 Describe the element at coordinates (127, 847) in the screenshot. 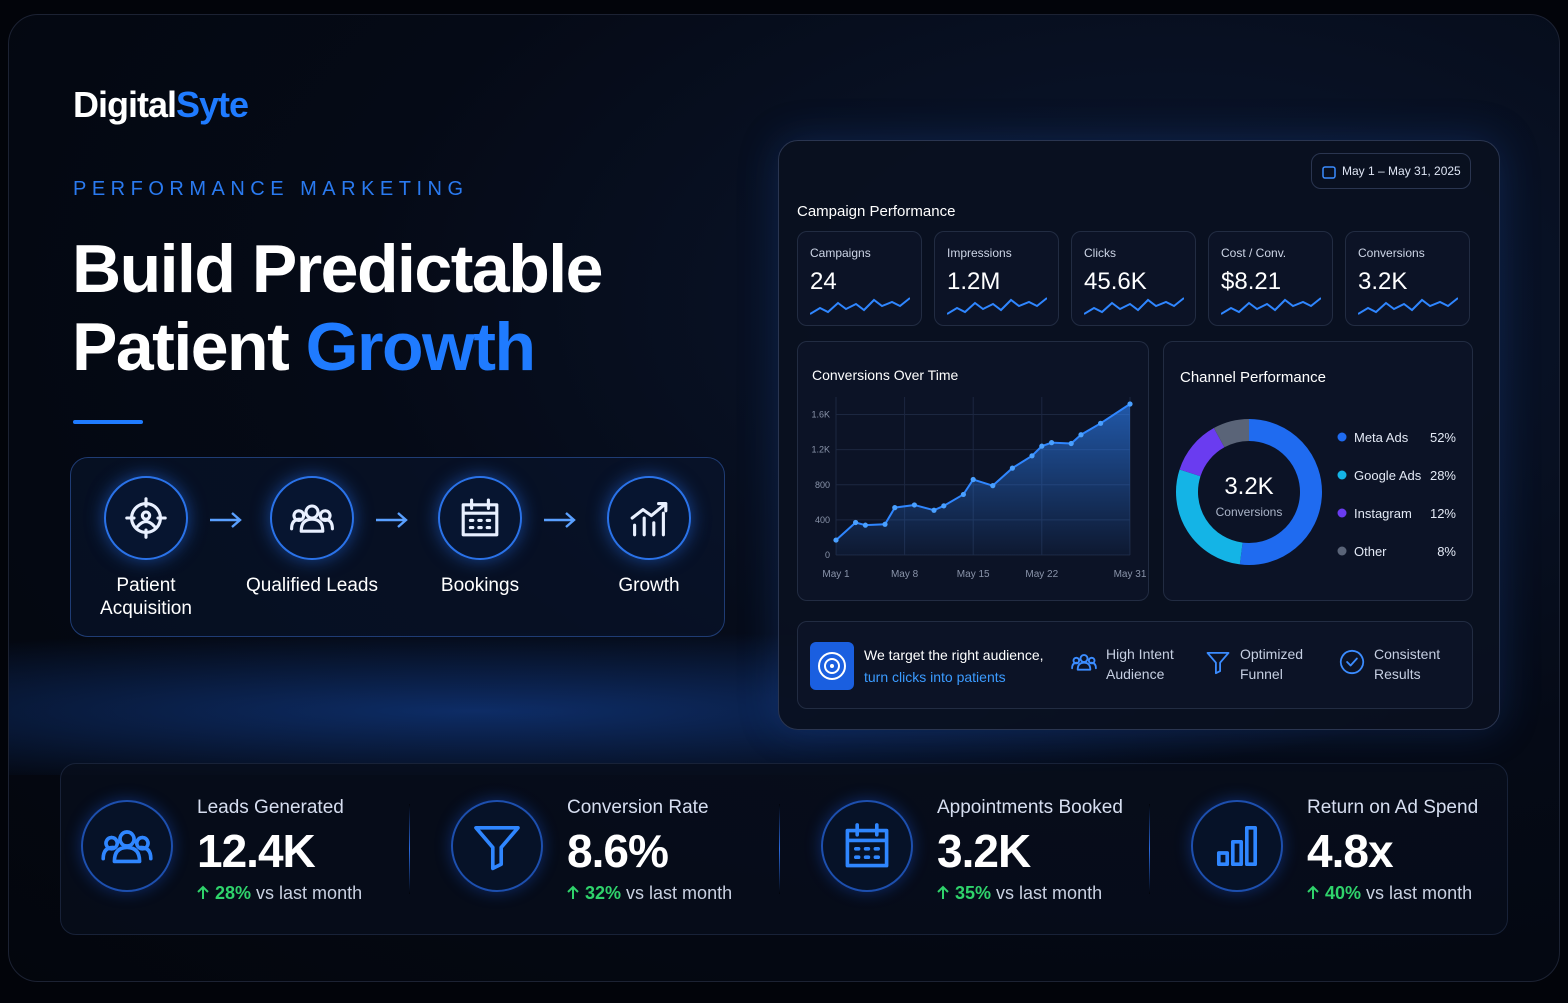

I see `people-icon` at that location.